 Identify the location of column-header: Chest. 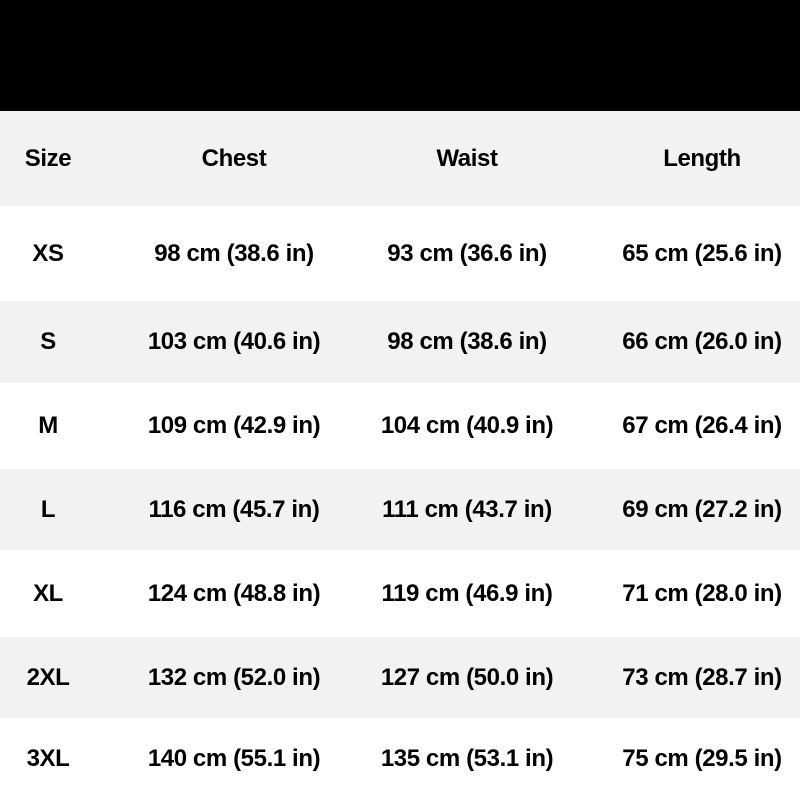
(234, 158).